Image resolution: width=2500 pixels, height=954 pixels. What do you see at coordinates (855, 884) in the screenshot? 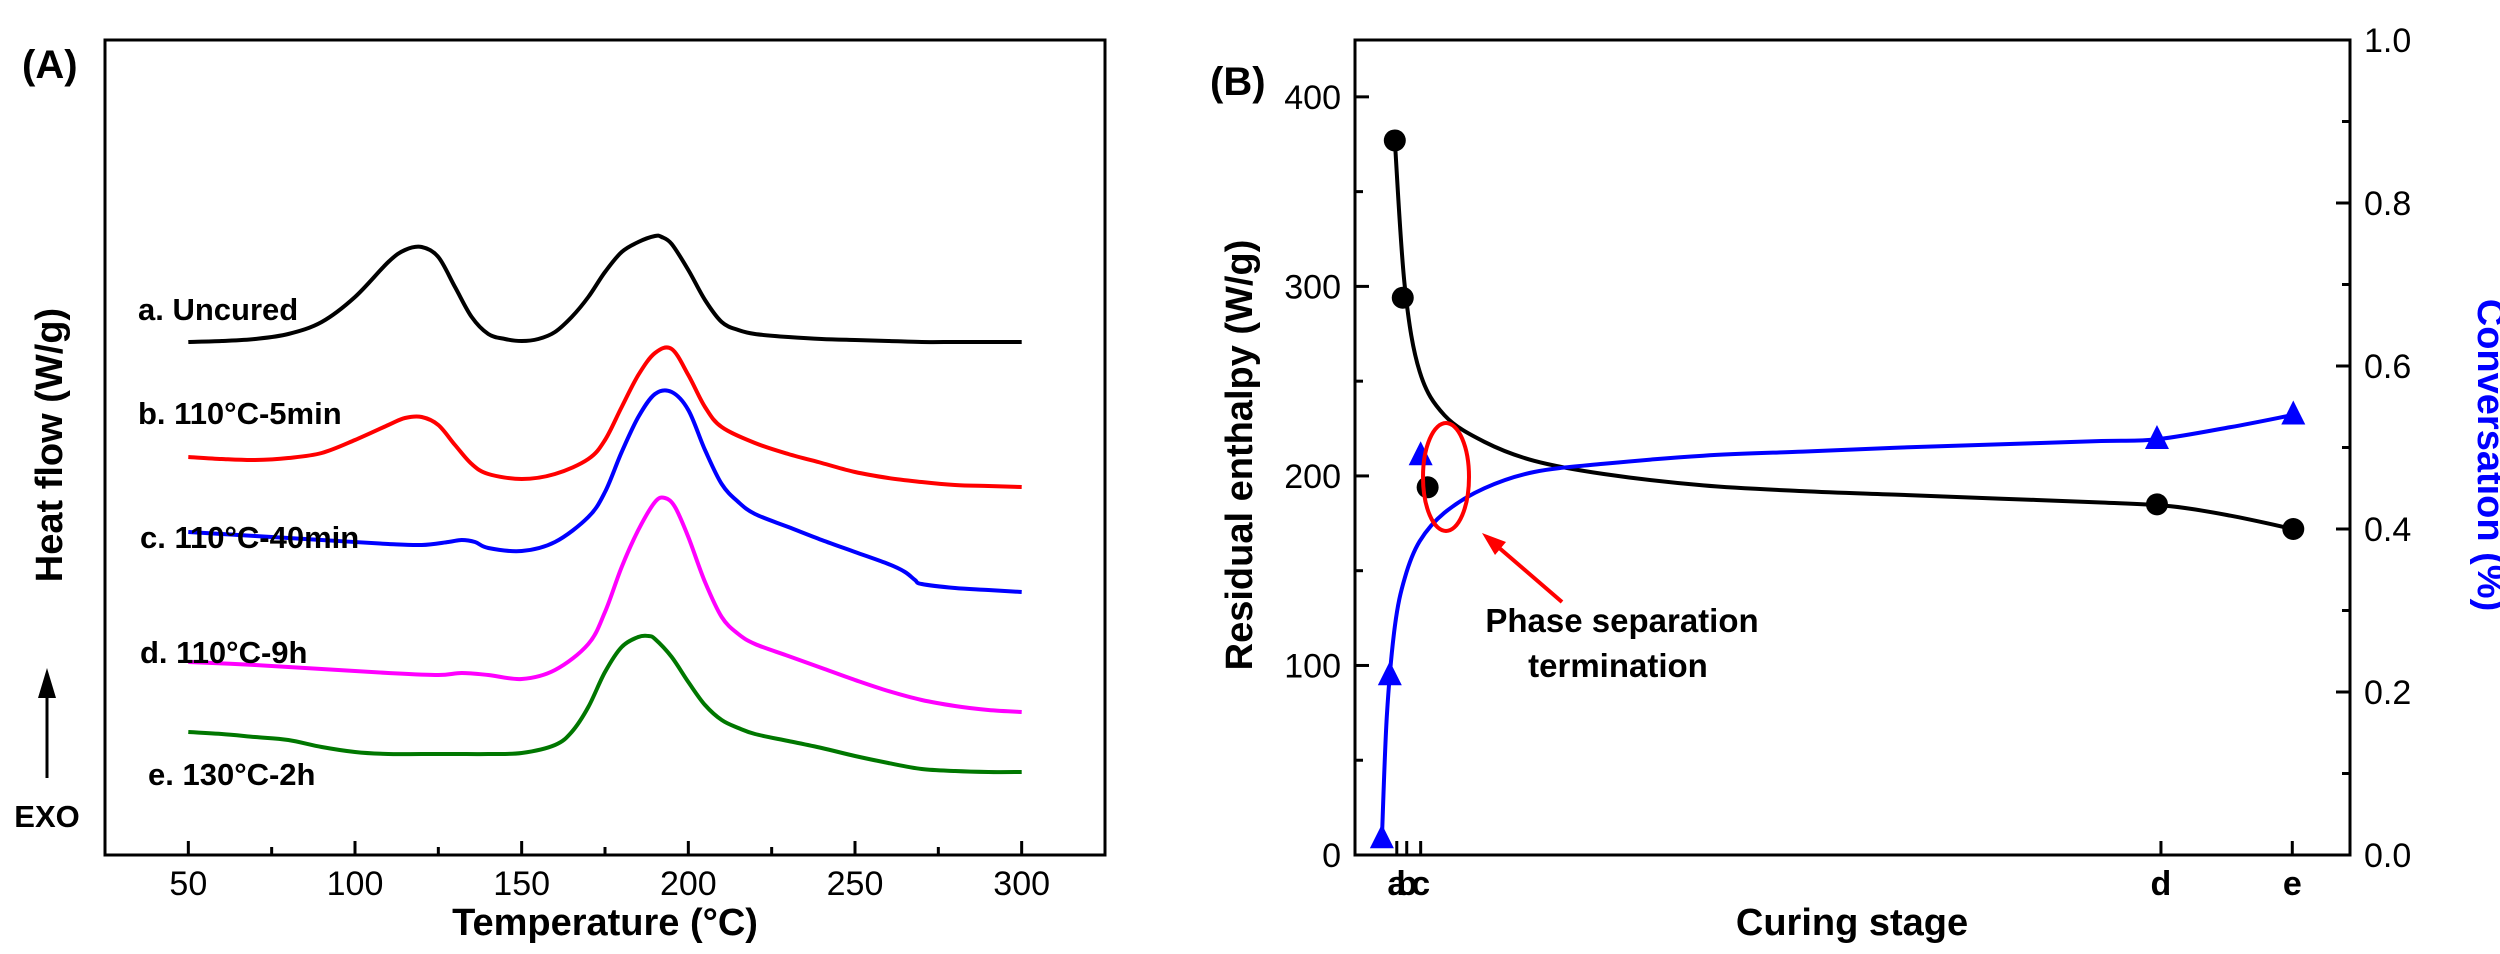
I see `panel-a-x-tick-label: 250` at bounding box center [855, 884].